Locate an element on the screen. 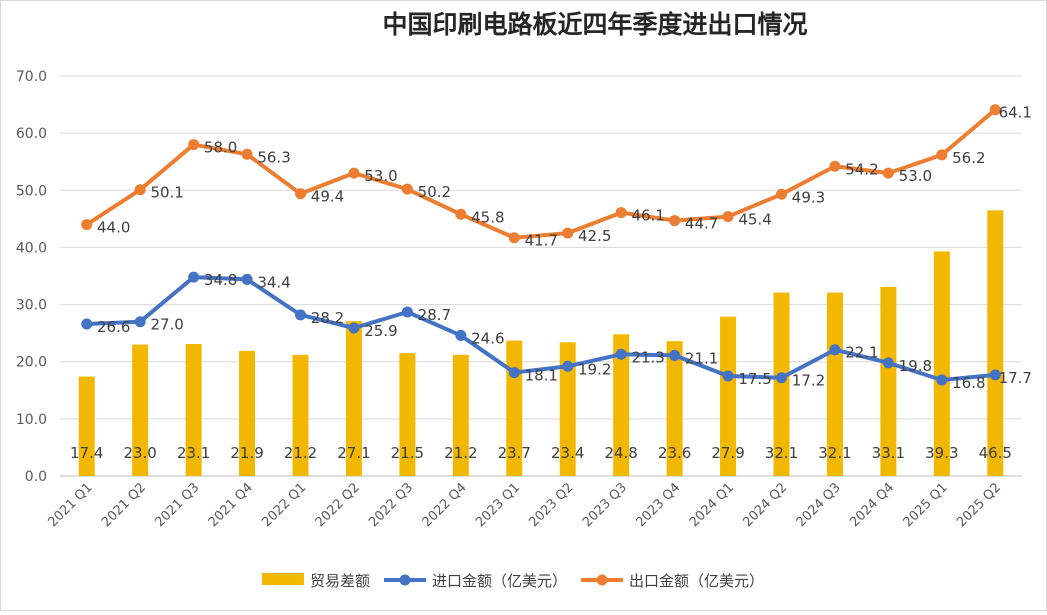 The height and width of the screenshot is (615, 1047). export-data-label: 44.7 is located at coordinates (701, 224).